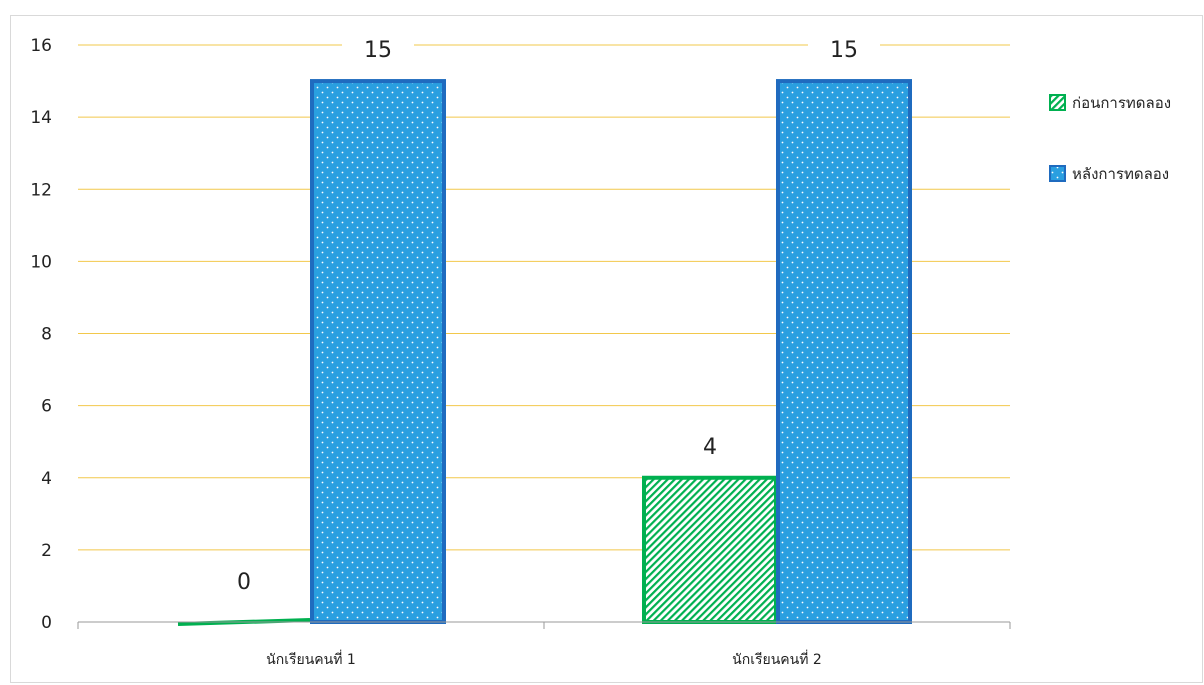 The width and height of the screenshot is (1204, 685). I want to click on legend-label: ก่อนการทดลอง, so click(1121, 103).